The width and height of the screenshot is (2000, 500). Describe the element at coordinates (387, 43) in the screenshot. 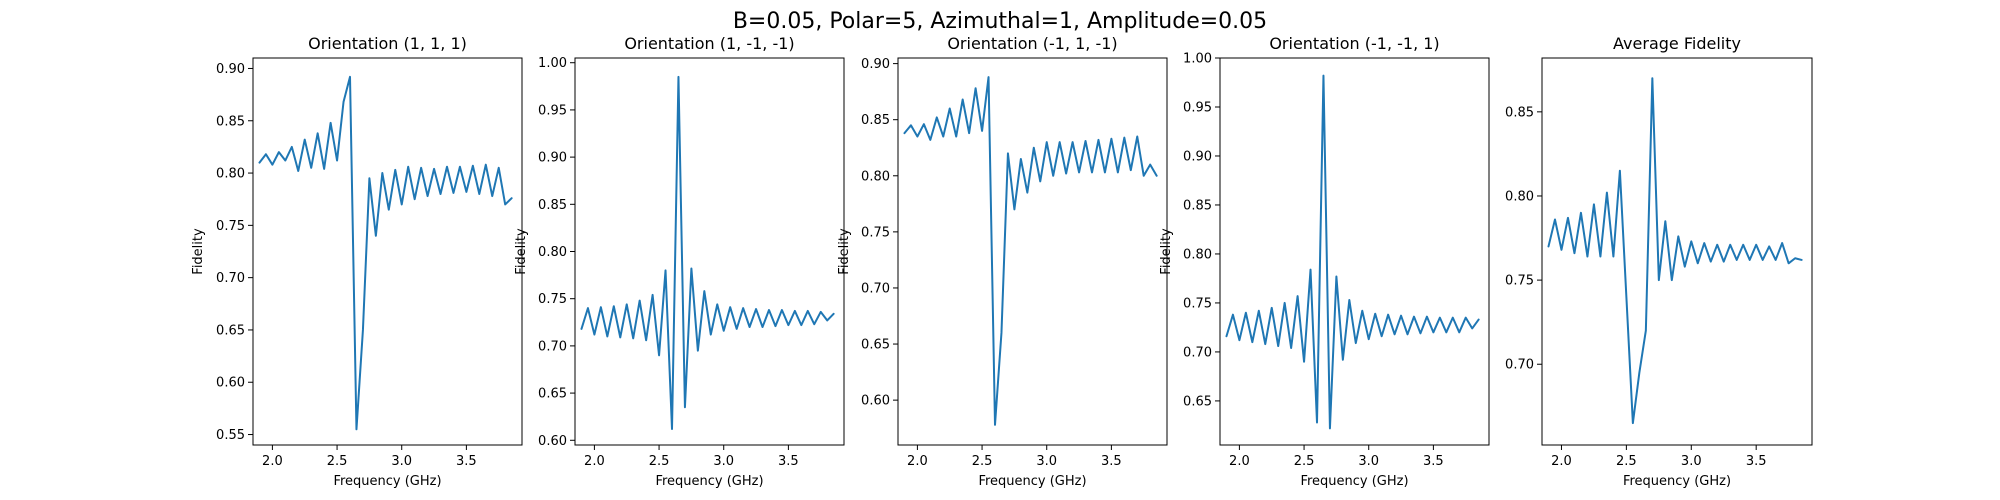

I see `subplot-title: Orientation (1, 1, 1)` at that location.